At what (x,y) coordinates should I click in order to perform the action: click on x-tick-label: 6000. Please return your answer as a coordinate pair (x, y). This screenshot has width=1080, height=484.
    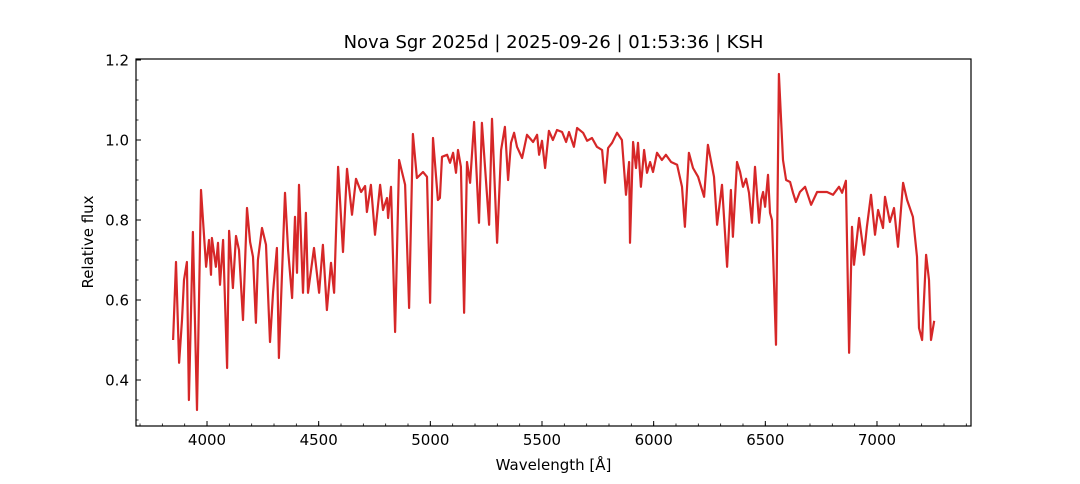
    Looking at the image, I should click on (654, 440).